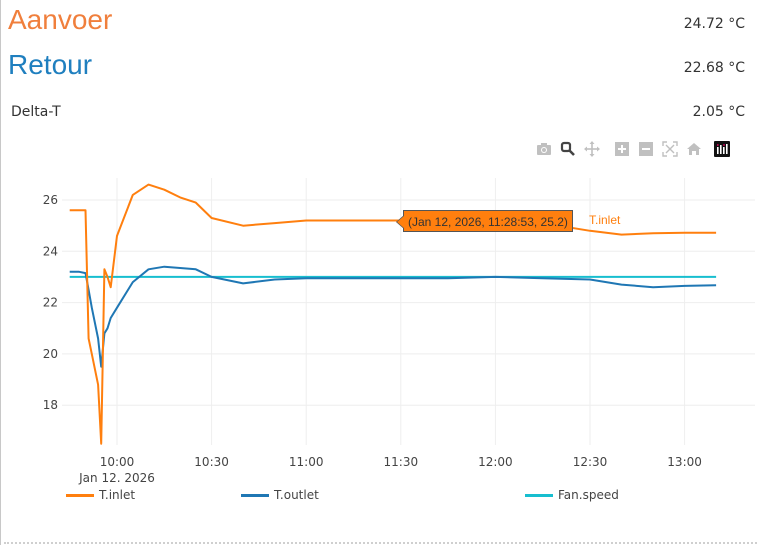  Describe the element at coordinates (117, 462) in the screenshot. I see `svg-text: 10:00` at that location.